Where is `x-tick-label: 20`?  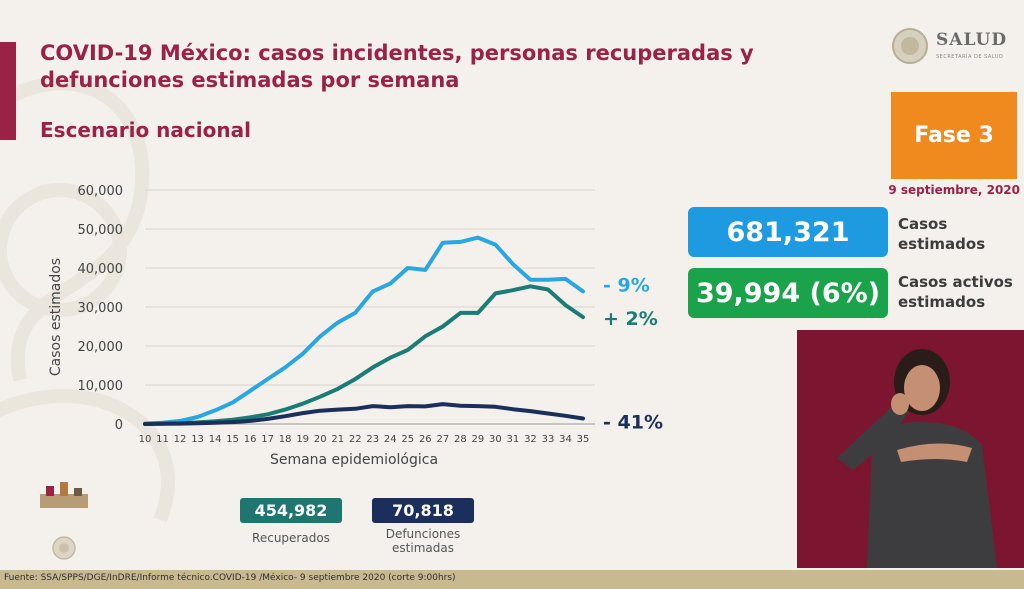
x-tick-label: 20 is located at coordinates (320, 439).